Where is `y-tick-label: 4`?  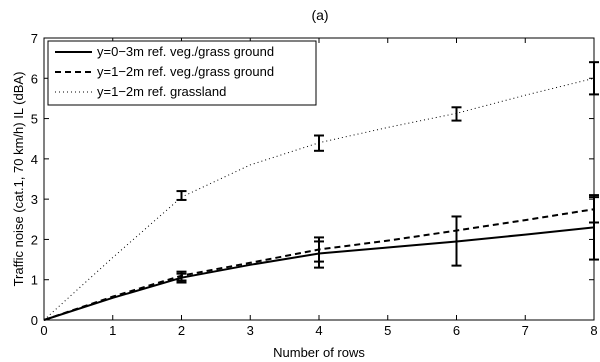 y-tick-label: 4 is located at coordinates (34, 159).